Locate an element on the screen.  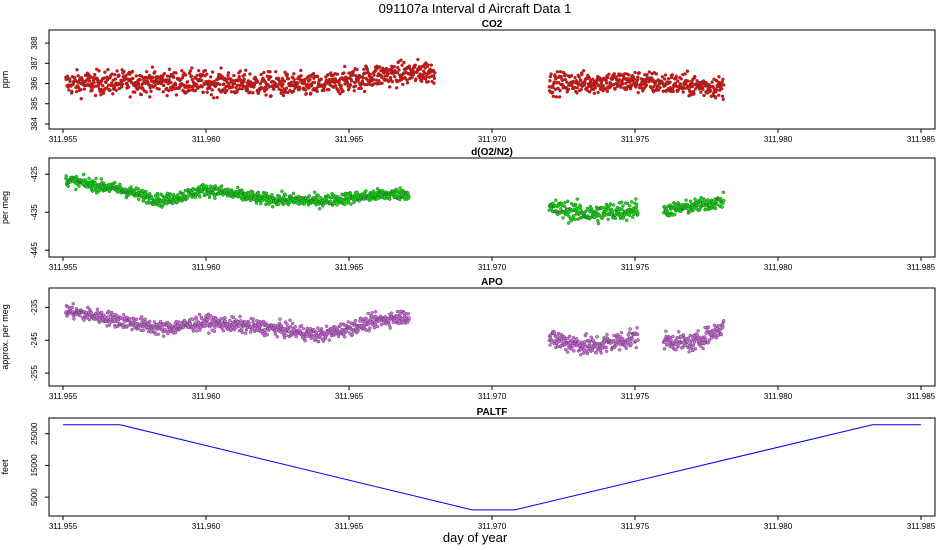
x-tick-label: 311.965 is located at coordinates (349, 267).